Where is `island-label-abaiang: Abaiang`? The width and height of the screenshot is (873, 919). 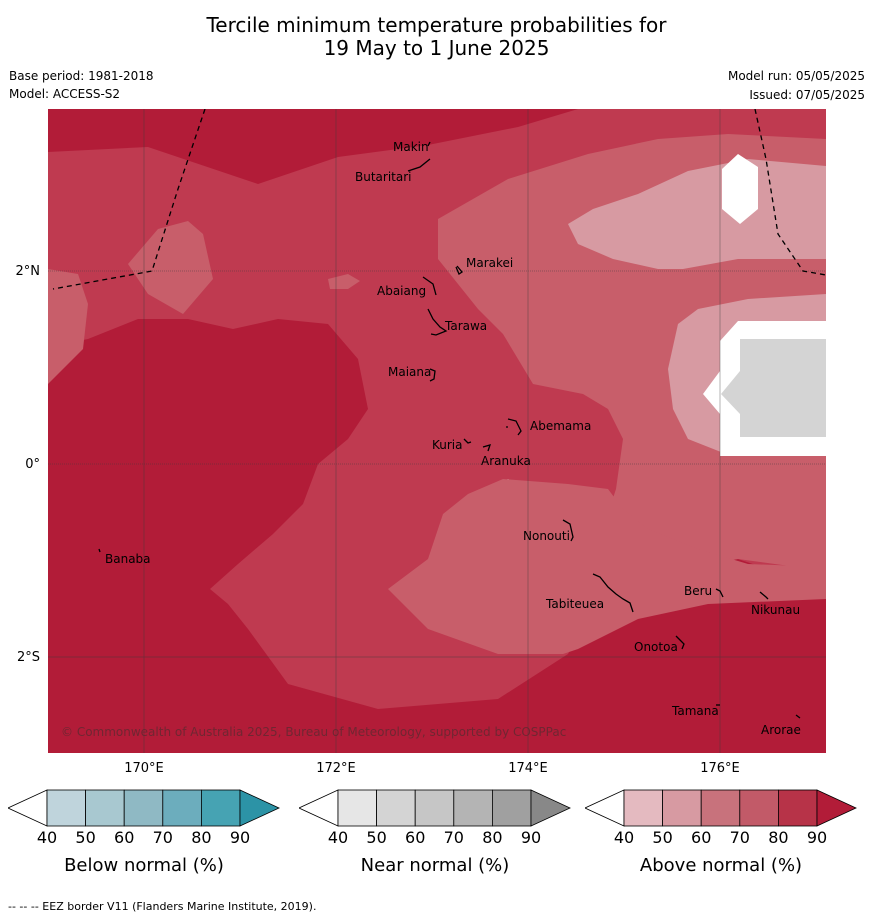 island-label-abaiang: Abaiang is located at coordinates (401, 291).